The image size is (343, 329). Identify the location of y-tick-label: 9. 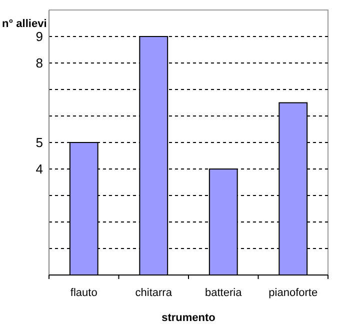
(39, 36).